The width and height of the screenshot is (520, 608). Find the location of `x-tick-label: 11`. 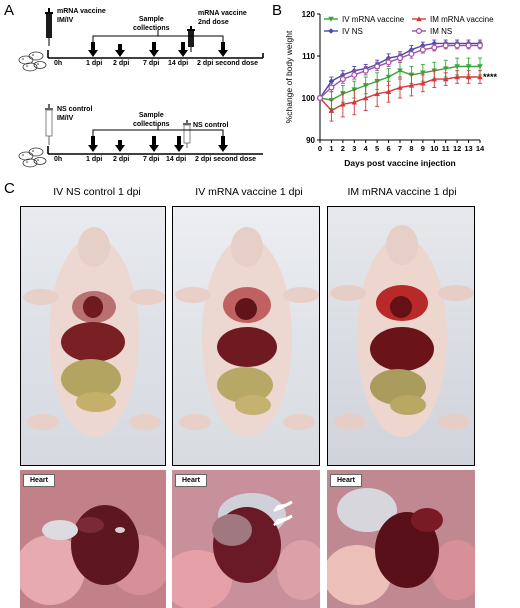

x-tick-label: 11 is located at coordinates (446, 148).